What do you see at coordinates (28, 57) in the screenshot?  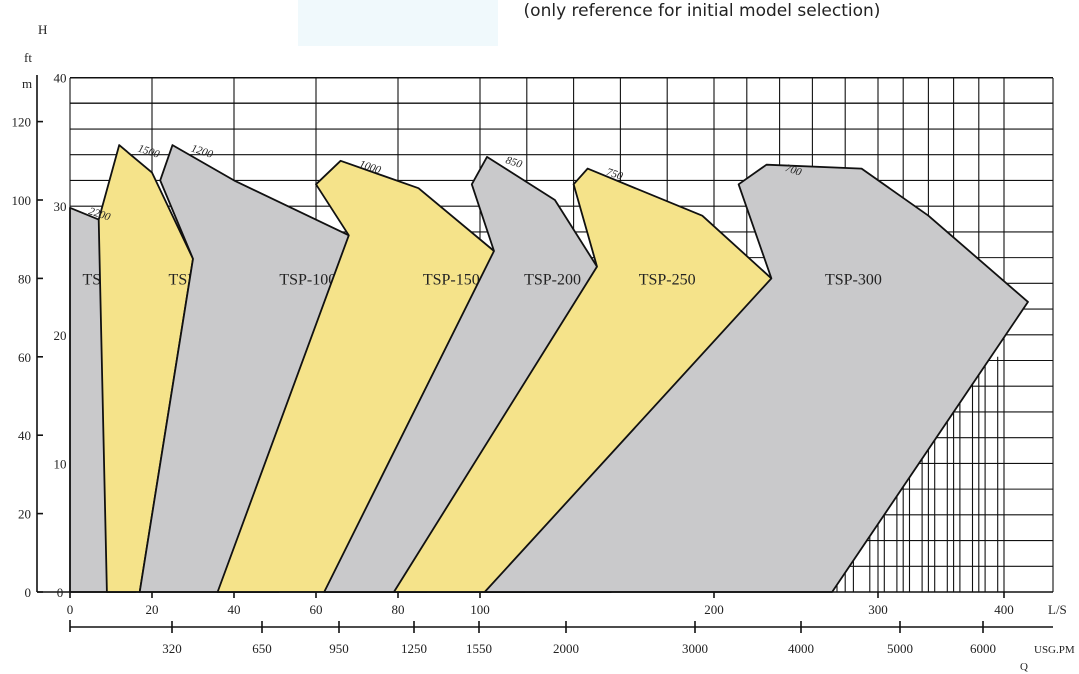 I see `y-unit-ft: ft` at bounding box center [28, 57].